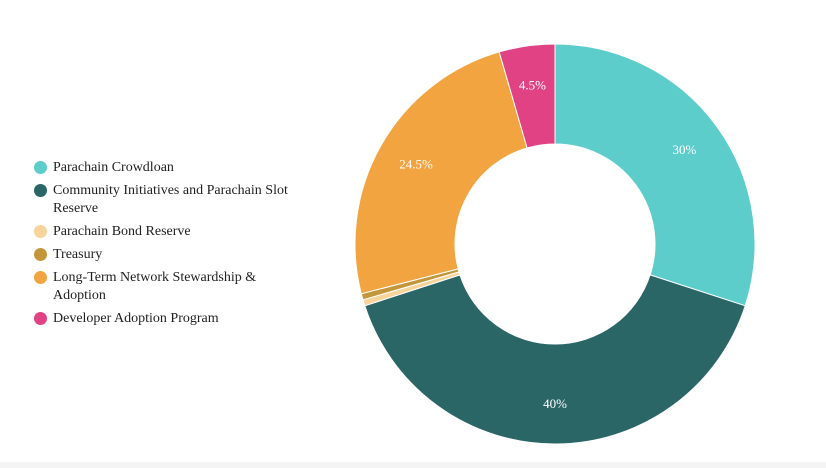 This screenshot has height=468, width=826. Describe the element at coordinates (655, 175) in the screenshot. I see `slice-parachain-crowdloan` at that location.